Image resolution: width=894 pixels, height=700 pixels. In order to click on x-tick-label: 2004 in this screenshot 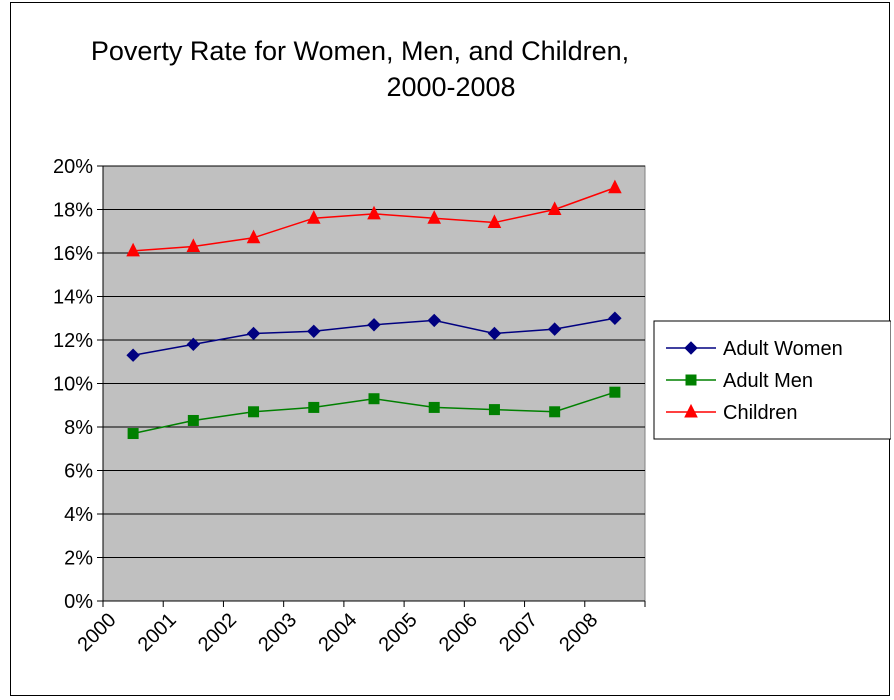, I will do `click(337, 632)`.